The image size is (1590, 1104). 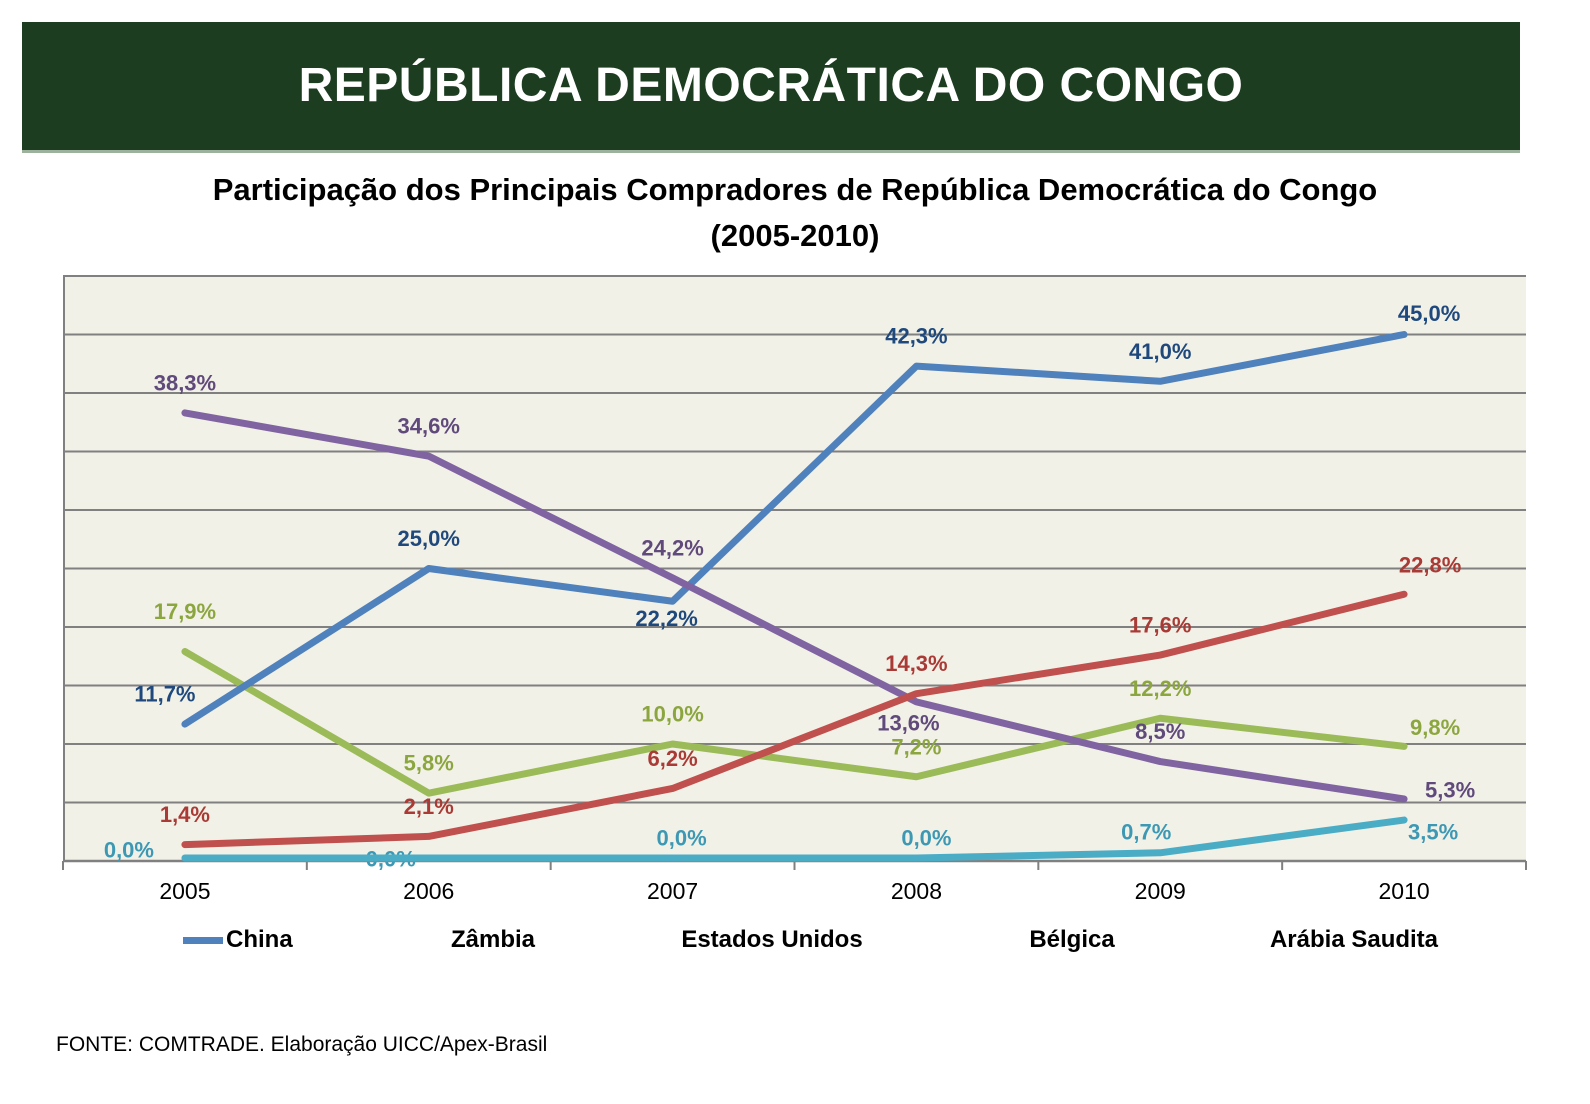 I want to click on data-label-belgica-2005: 1,4%, so click(x=185, y=814).